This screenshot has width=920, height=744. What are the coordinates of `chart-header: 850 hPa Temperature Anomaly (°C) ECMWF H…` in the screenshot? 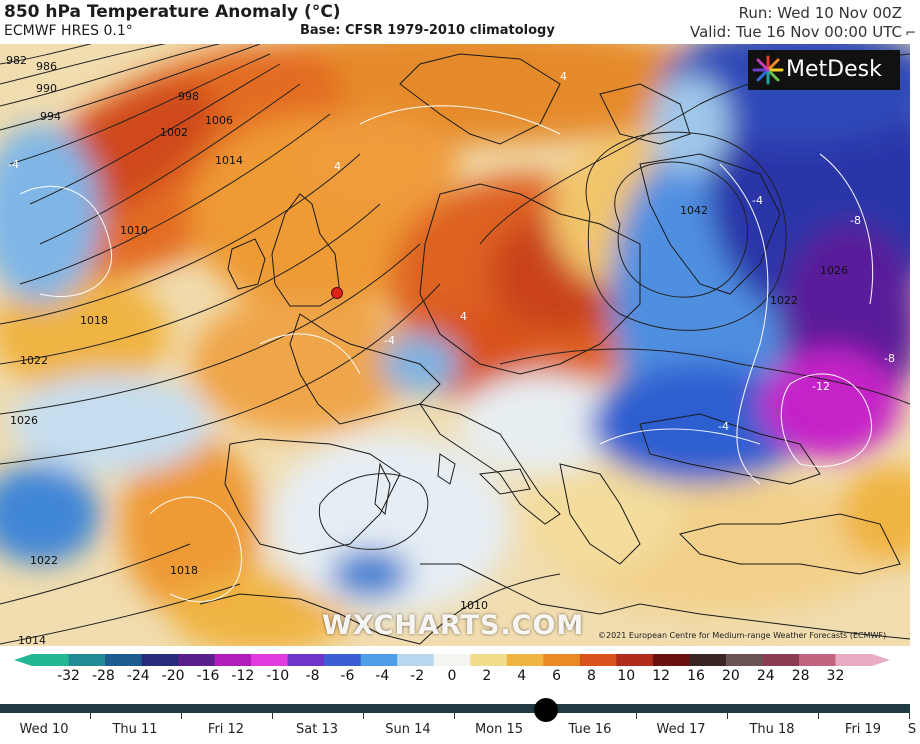 It's located at (460, 22).